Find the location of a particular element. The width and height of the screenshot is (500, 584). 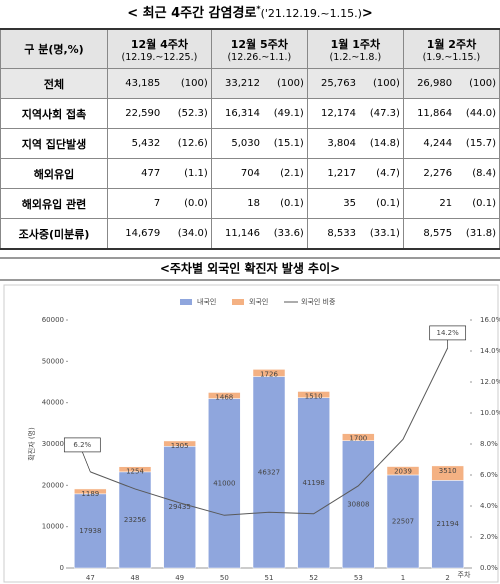

cell: (31.8) is located at coordinates (477, 234).